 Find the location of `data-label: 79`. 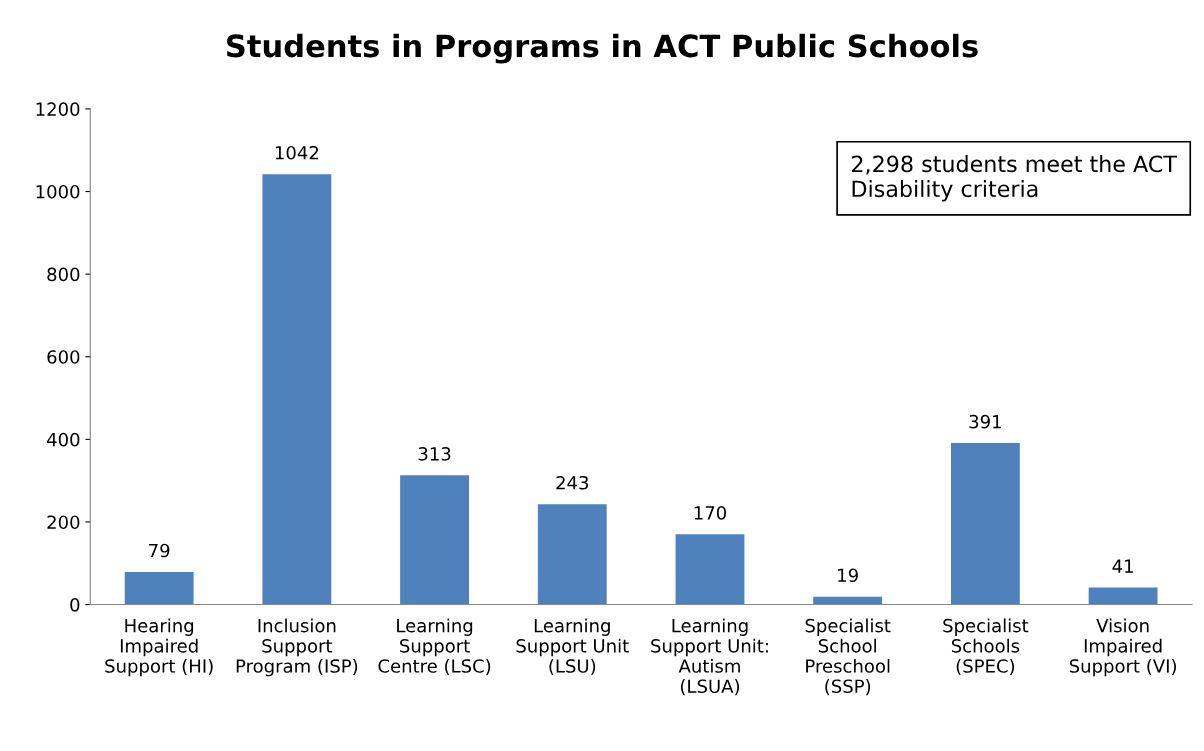

data-label: 79 is located at coordinates (159, 550).